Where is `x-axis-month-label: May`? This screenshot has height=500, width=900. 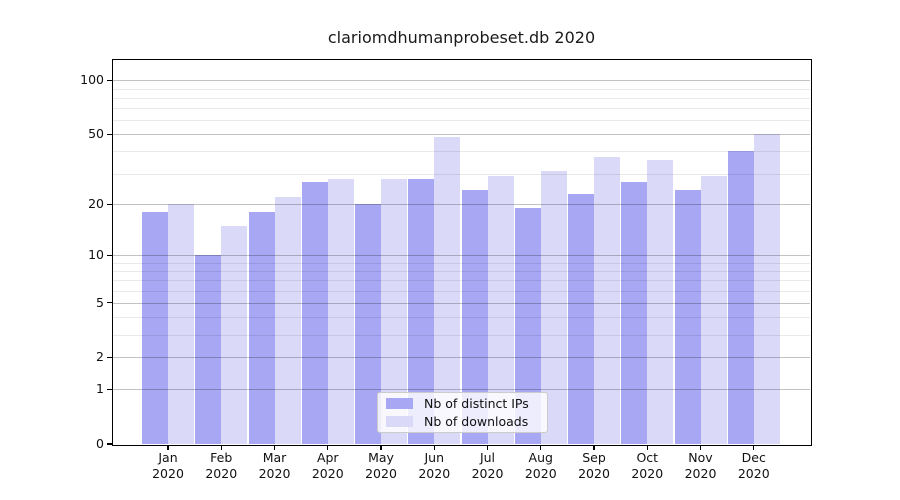
x-axis-month-label: May is located at coordinates (381, 457).